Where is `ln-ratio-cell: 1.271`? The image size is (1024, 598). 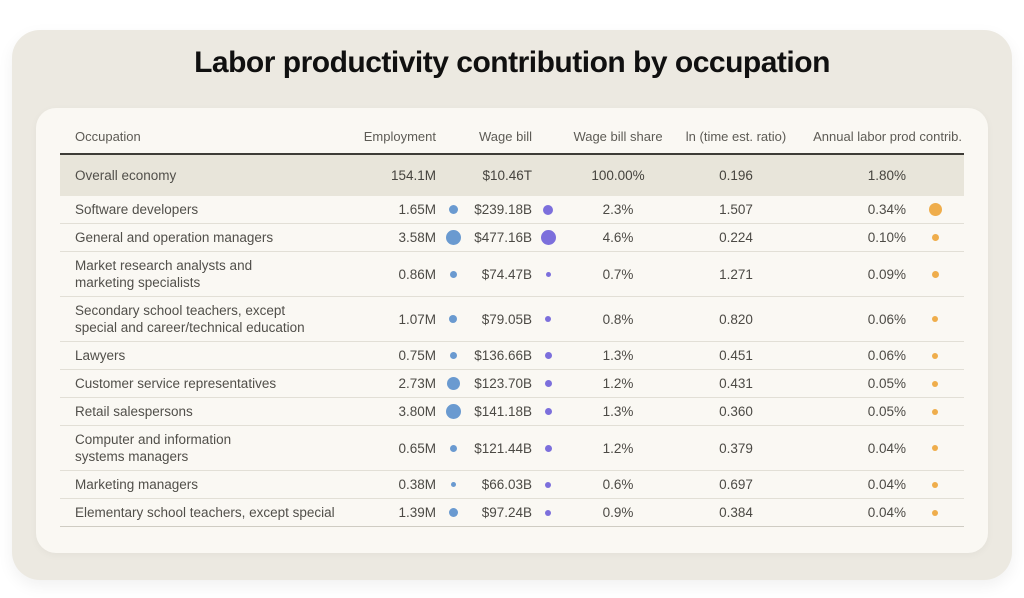
ln-ratio-cell: 1.271 is located at coordinates (736, 274).